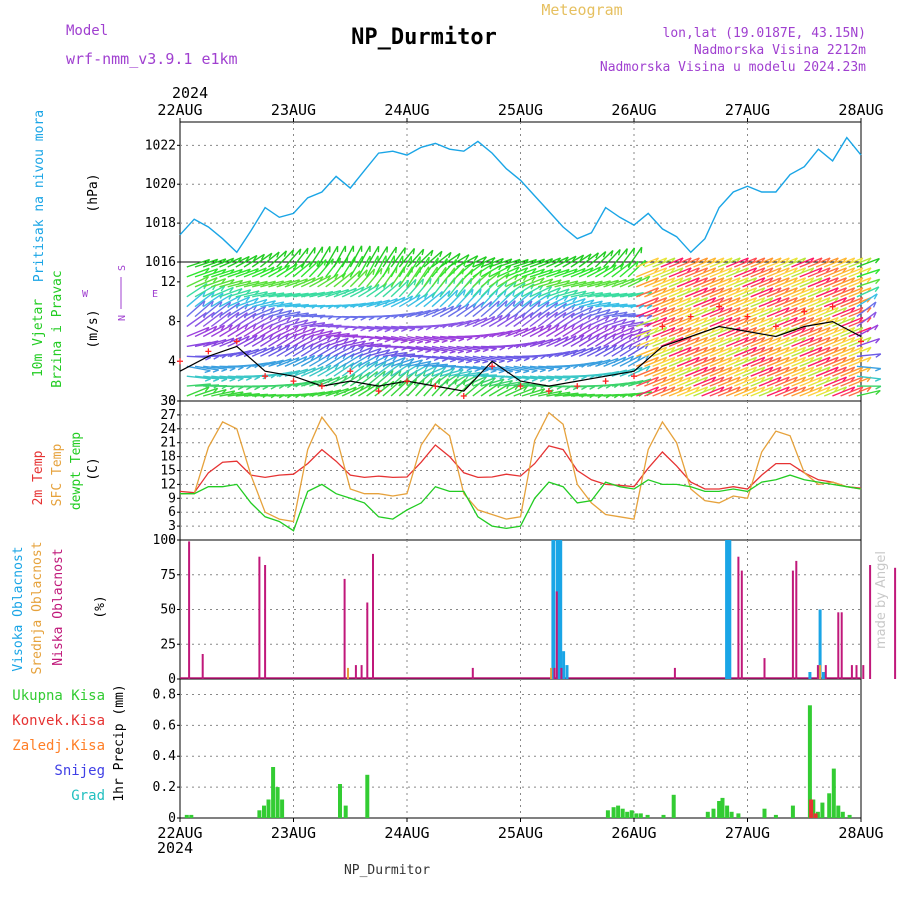 The height and width of the screenshot is (900, 900). I want to click on year-bottom: 2024, so click(175, 848).